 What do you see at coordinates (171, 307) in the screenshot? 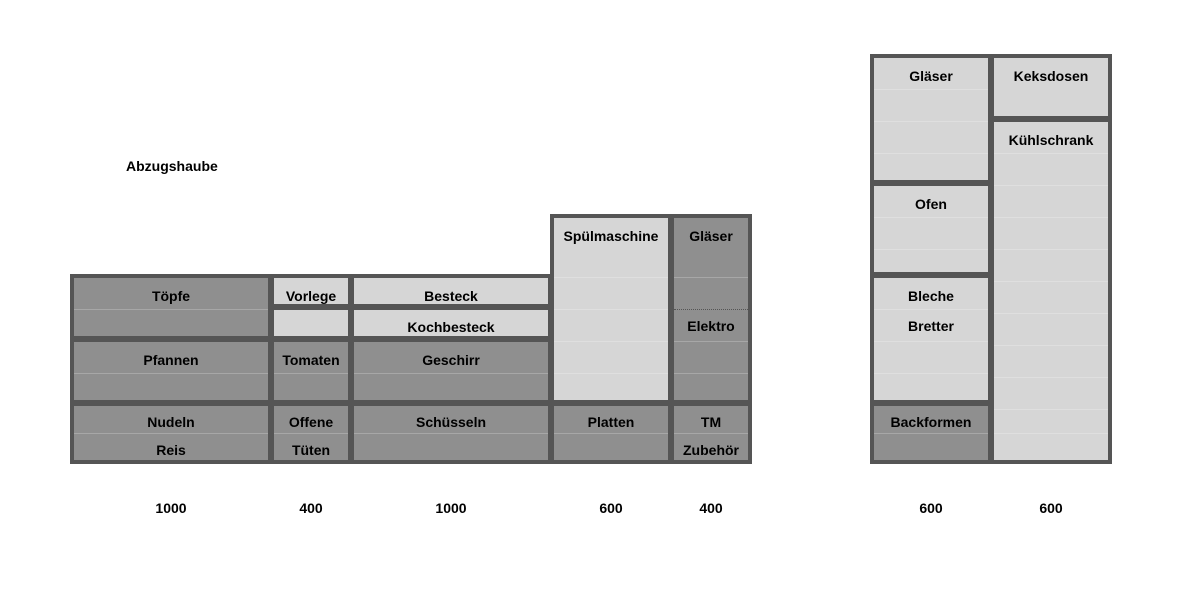
I see `cabinet-toepfe: Töpfe` at bounding box center [171, 307].